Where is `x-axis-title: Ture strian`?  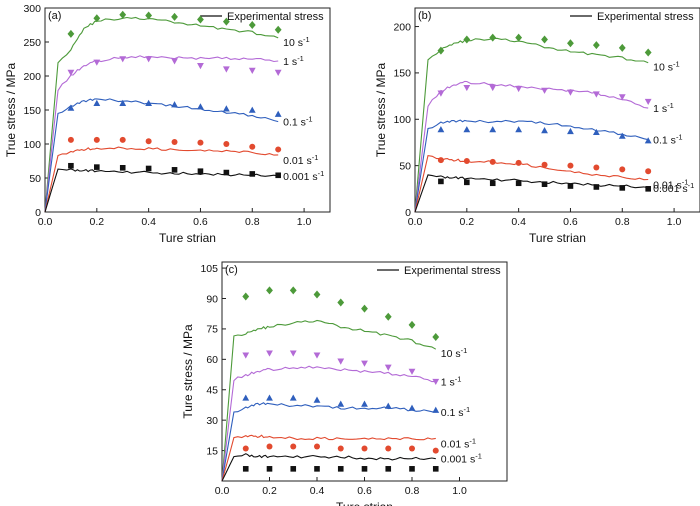
x-axis-title: Ture strian is located at coordinates (557, 238).